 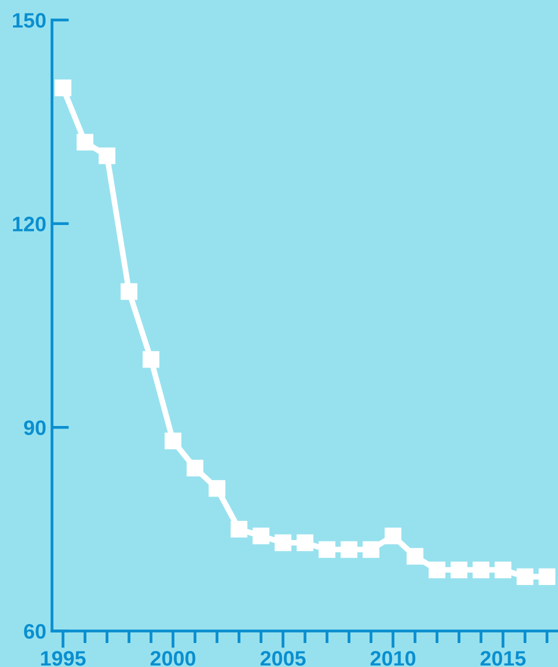 I want to click on x-tick-label: 2015, so click(x=503, y=658).